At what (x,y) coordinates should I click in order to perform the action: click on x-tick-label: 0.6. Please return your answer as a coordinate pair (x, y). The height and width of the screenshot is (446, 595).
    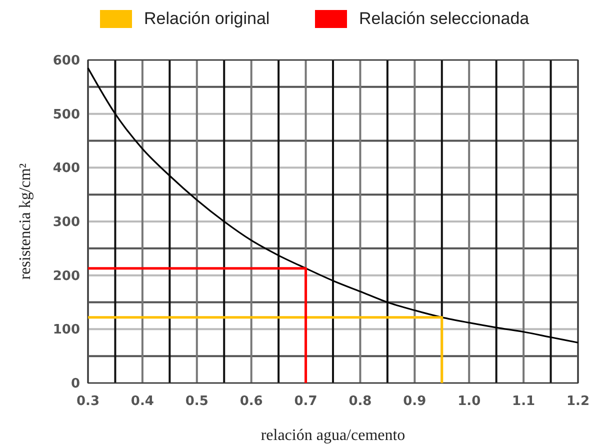
    Looking at the image, I should click on (251, 401).